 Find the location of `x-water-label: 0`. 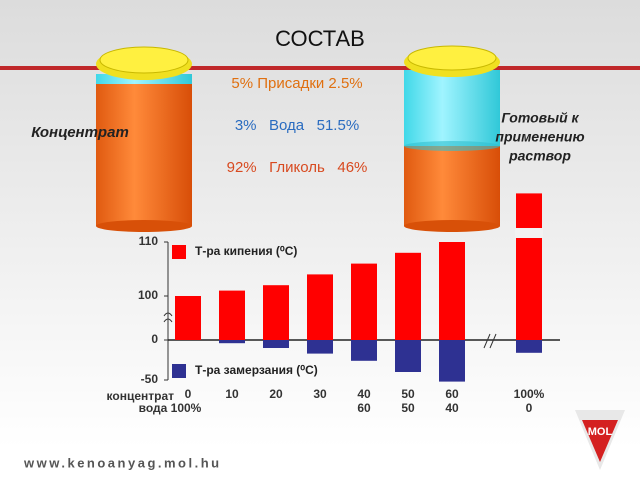

x-water-label: 0 is located at coordinates (529, 408).